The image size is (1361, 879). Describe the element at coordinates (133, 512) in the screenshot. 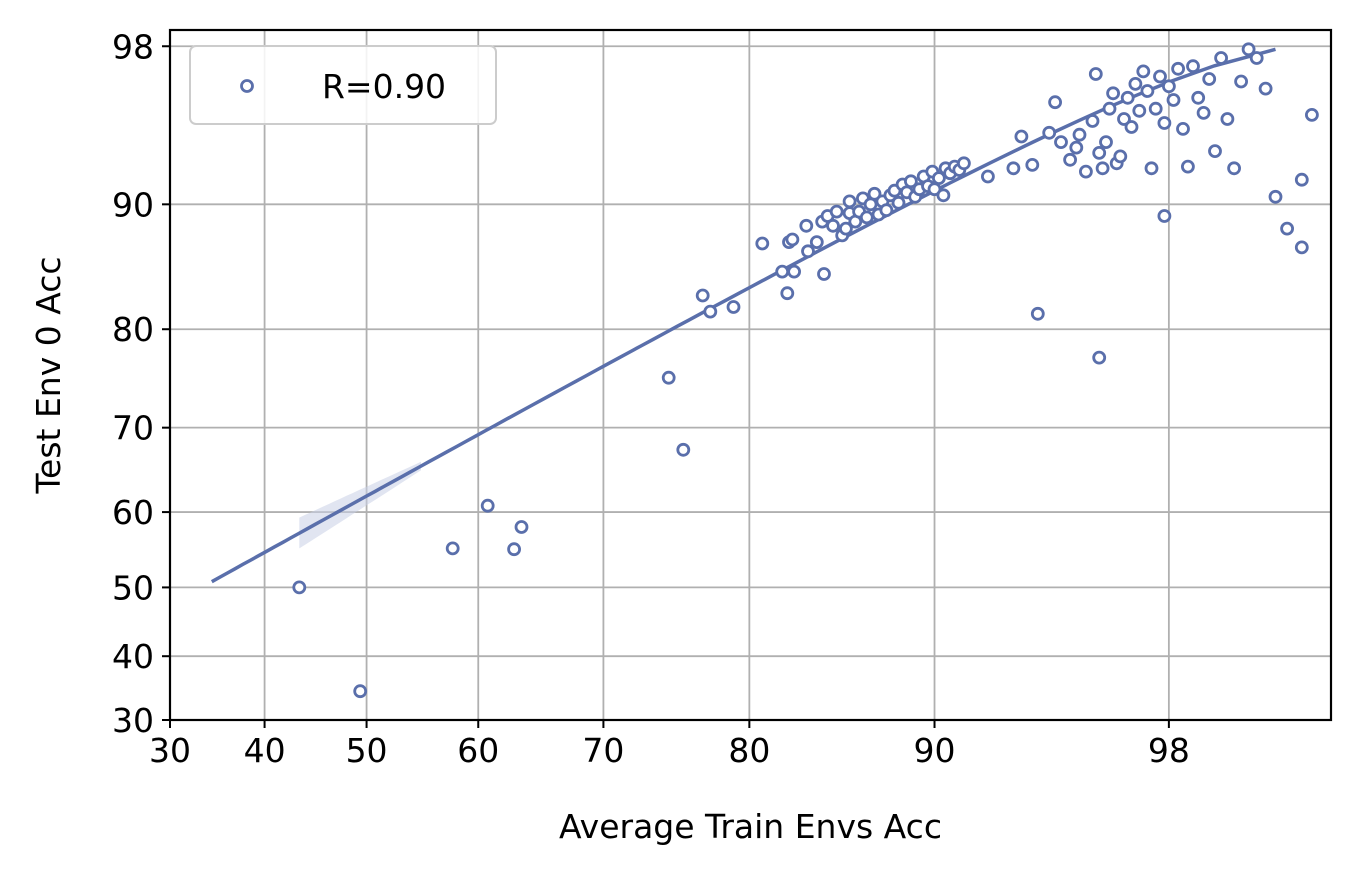

I see `y-tick-label: 60` at that location.